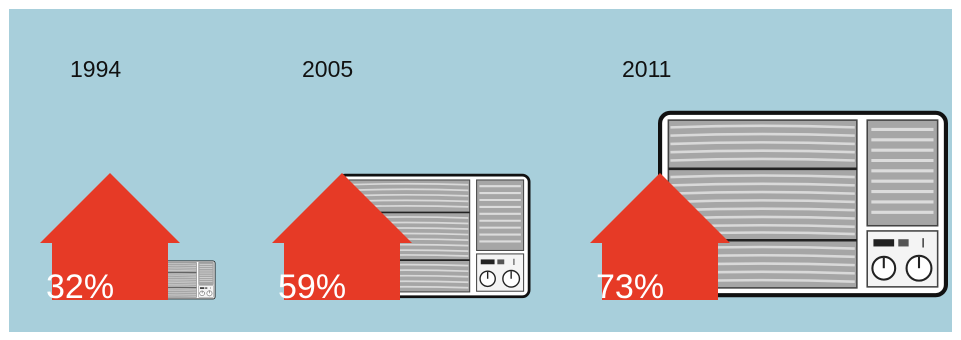 The width and height of the screenshot is (961, 340). I want to click on value-label: 59%, so click(312, 287).